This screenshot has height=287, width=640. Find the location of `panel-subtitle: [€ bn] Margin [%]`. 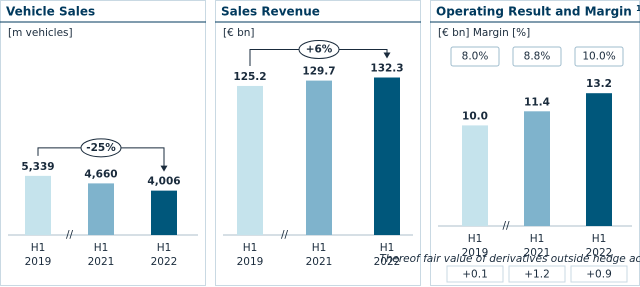

panel-subtitle: [€ bn] Margin [%] is located at coordinates (484, 33).